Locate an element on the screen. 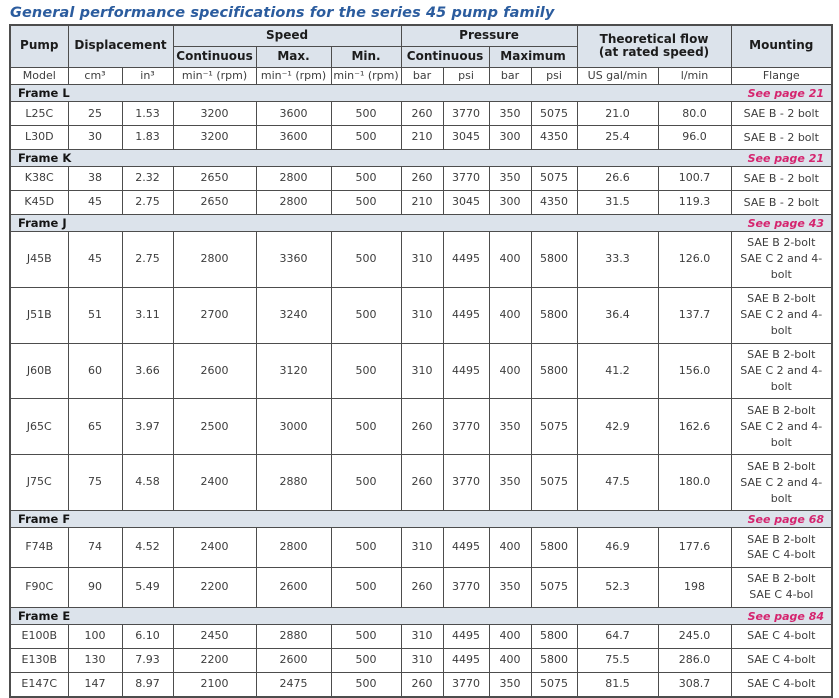  displacement-cm3-cell: 38 is located at coordinates (95, 179).